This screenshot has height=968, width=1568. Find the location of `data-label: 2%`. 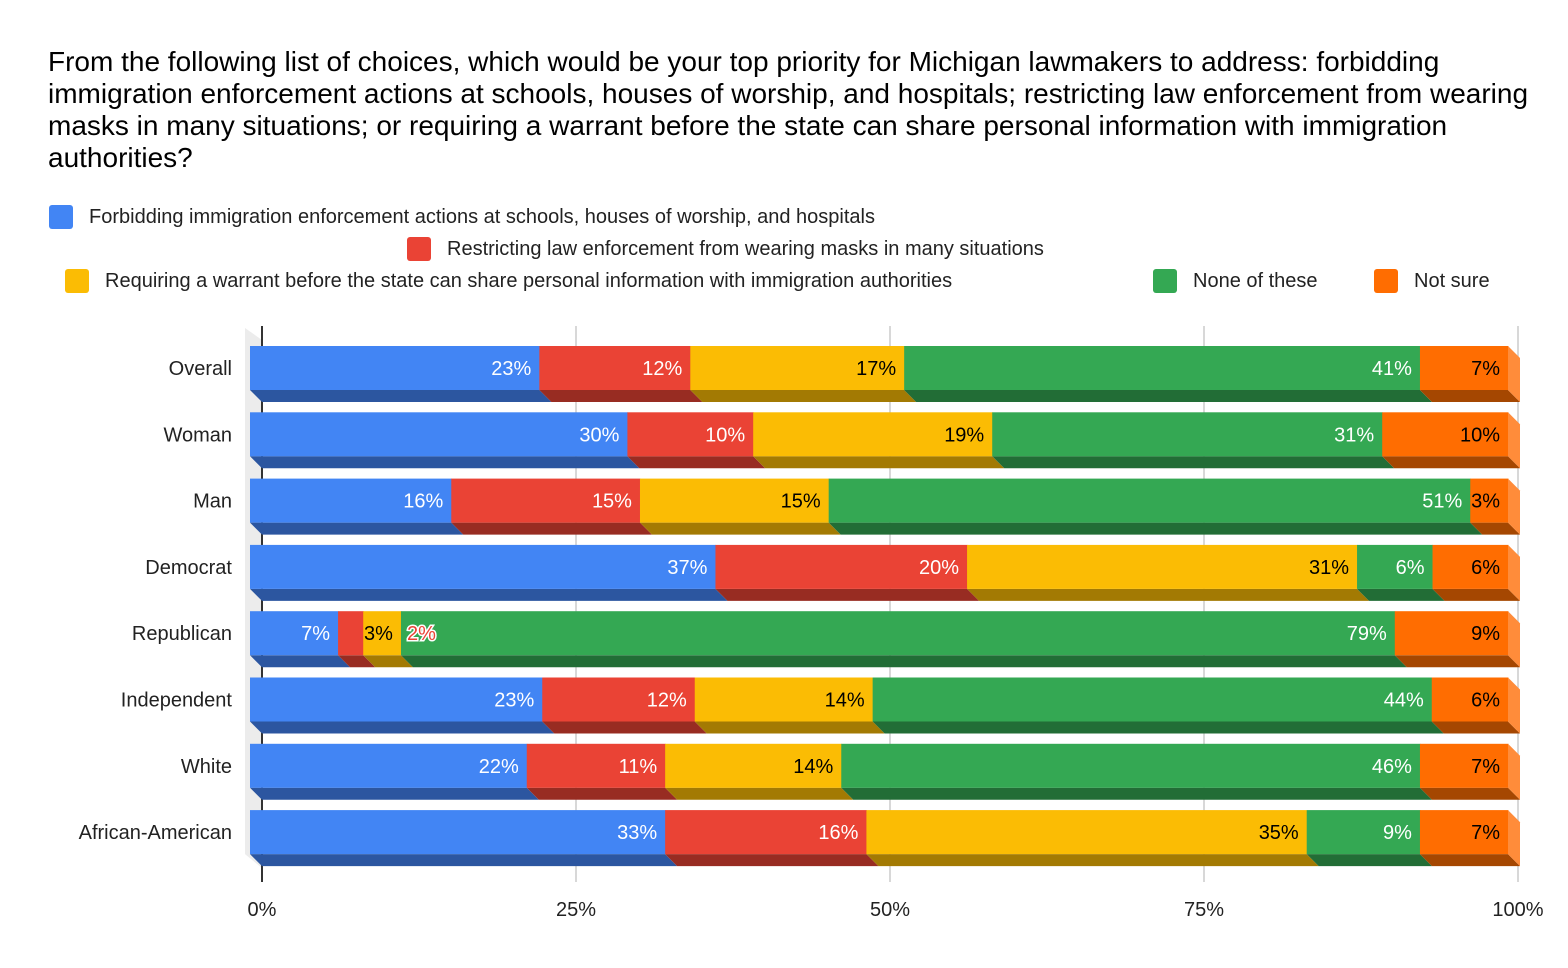

data-label: 2% is located at coordinates (421, 634).